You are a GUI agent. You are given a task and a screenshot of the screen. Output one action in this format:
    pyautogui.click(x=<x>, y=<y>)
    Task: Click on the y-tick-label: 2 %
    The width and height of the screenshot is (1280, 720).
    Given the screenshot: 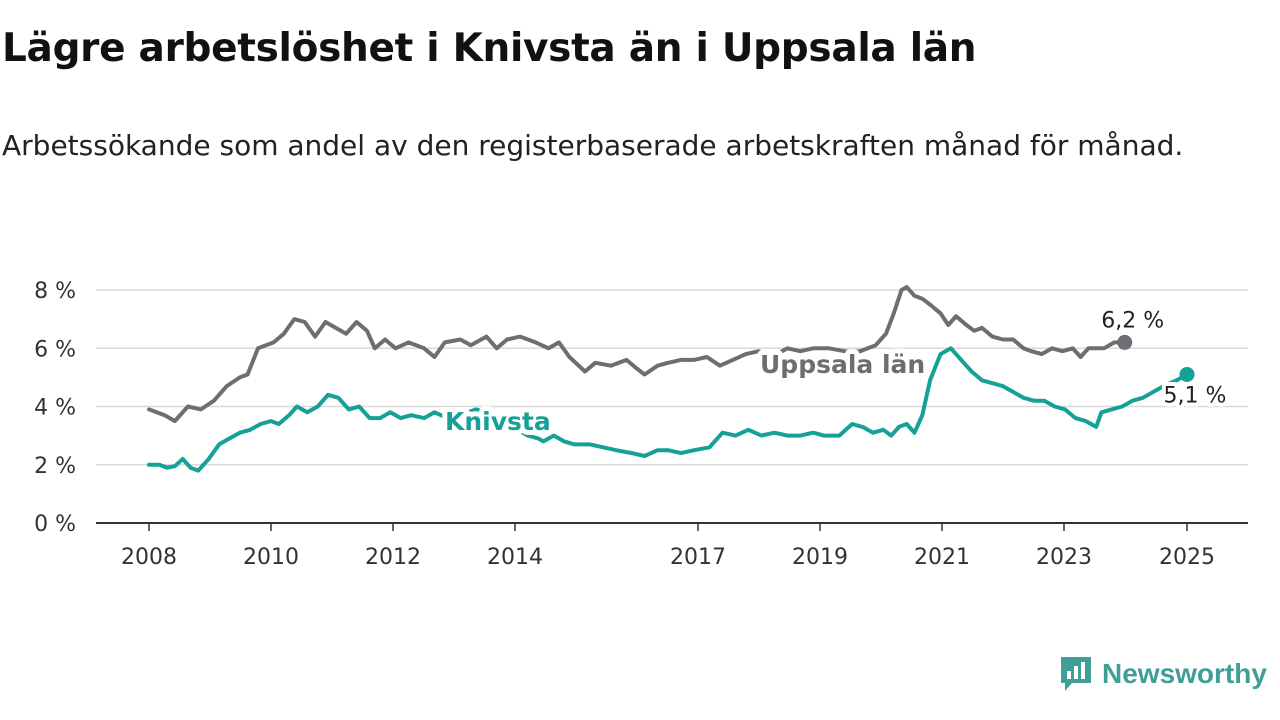 What is the action you would take?
    pyautogui.click(x=55, y=466)
    